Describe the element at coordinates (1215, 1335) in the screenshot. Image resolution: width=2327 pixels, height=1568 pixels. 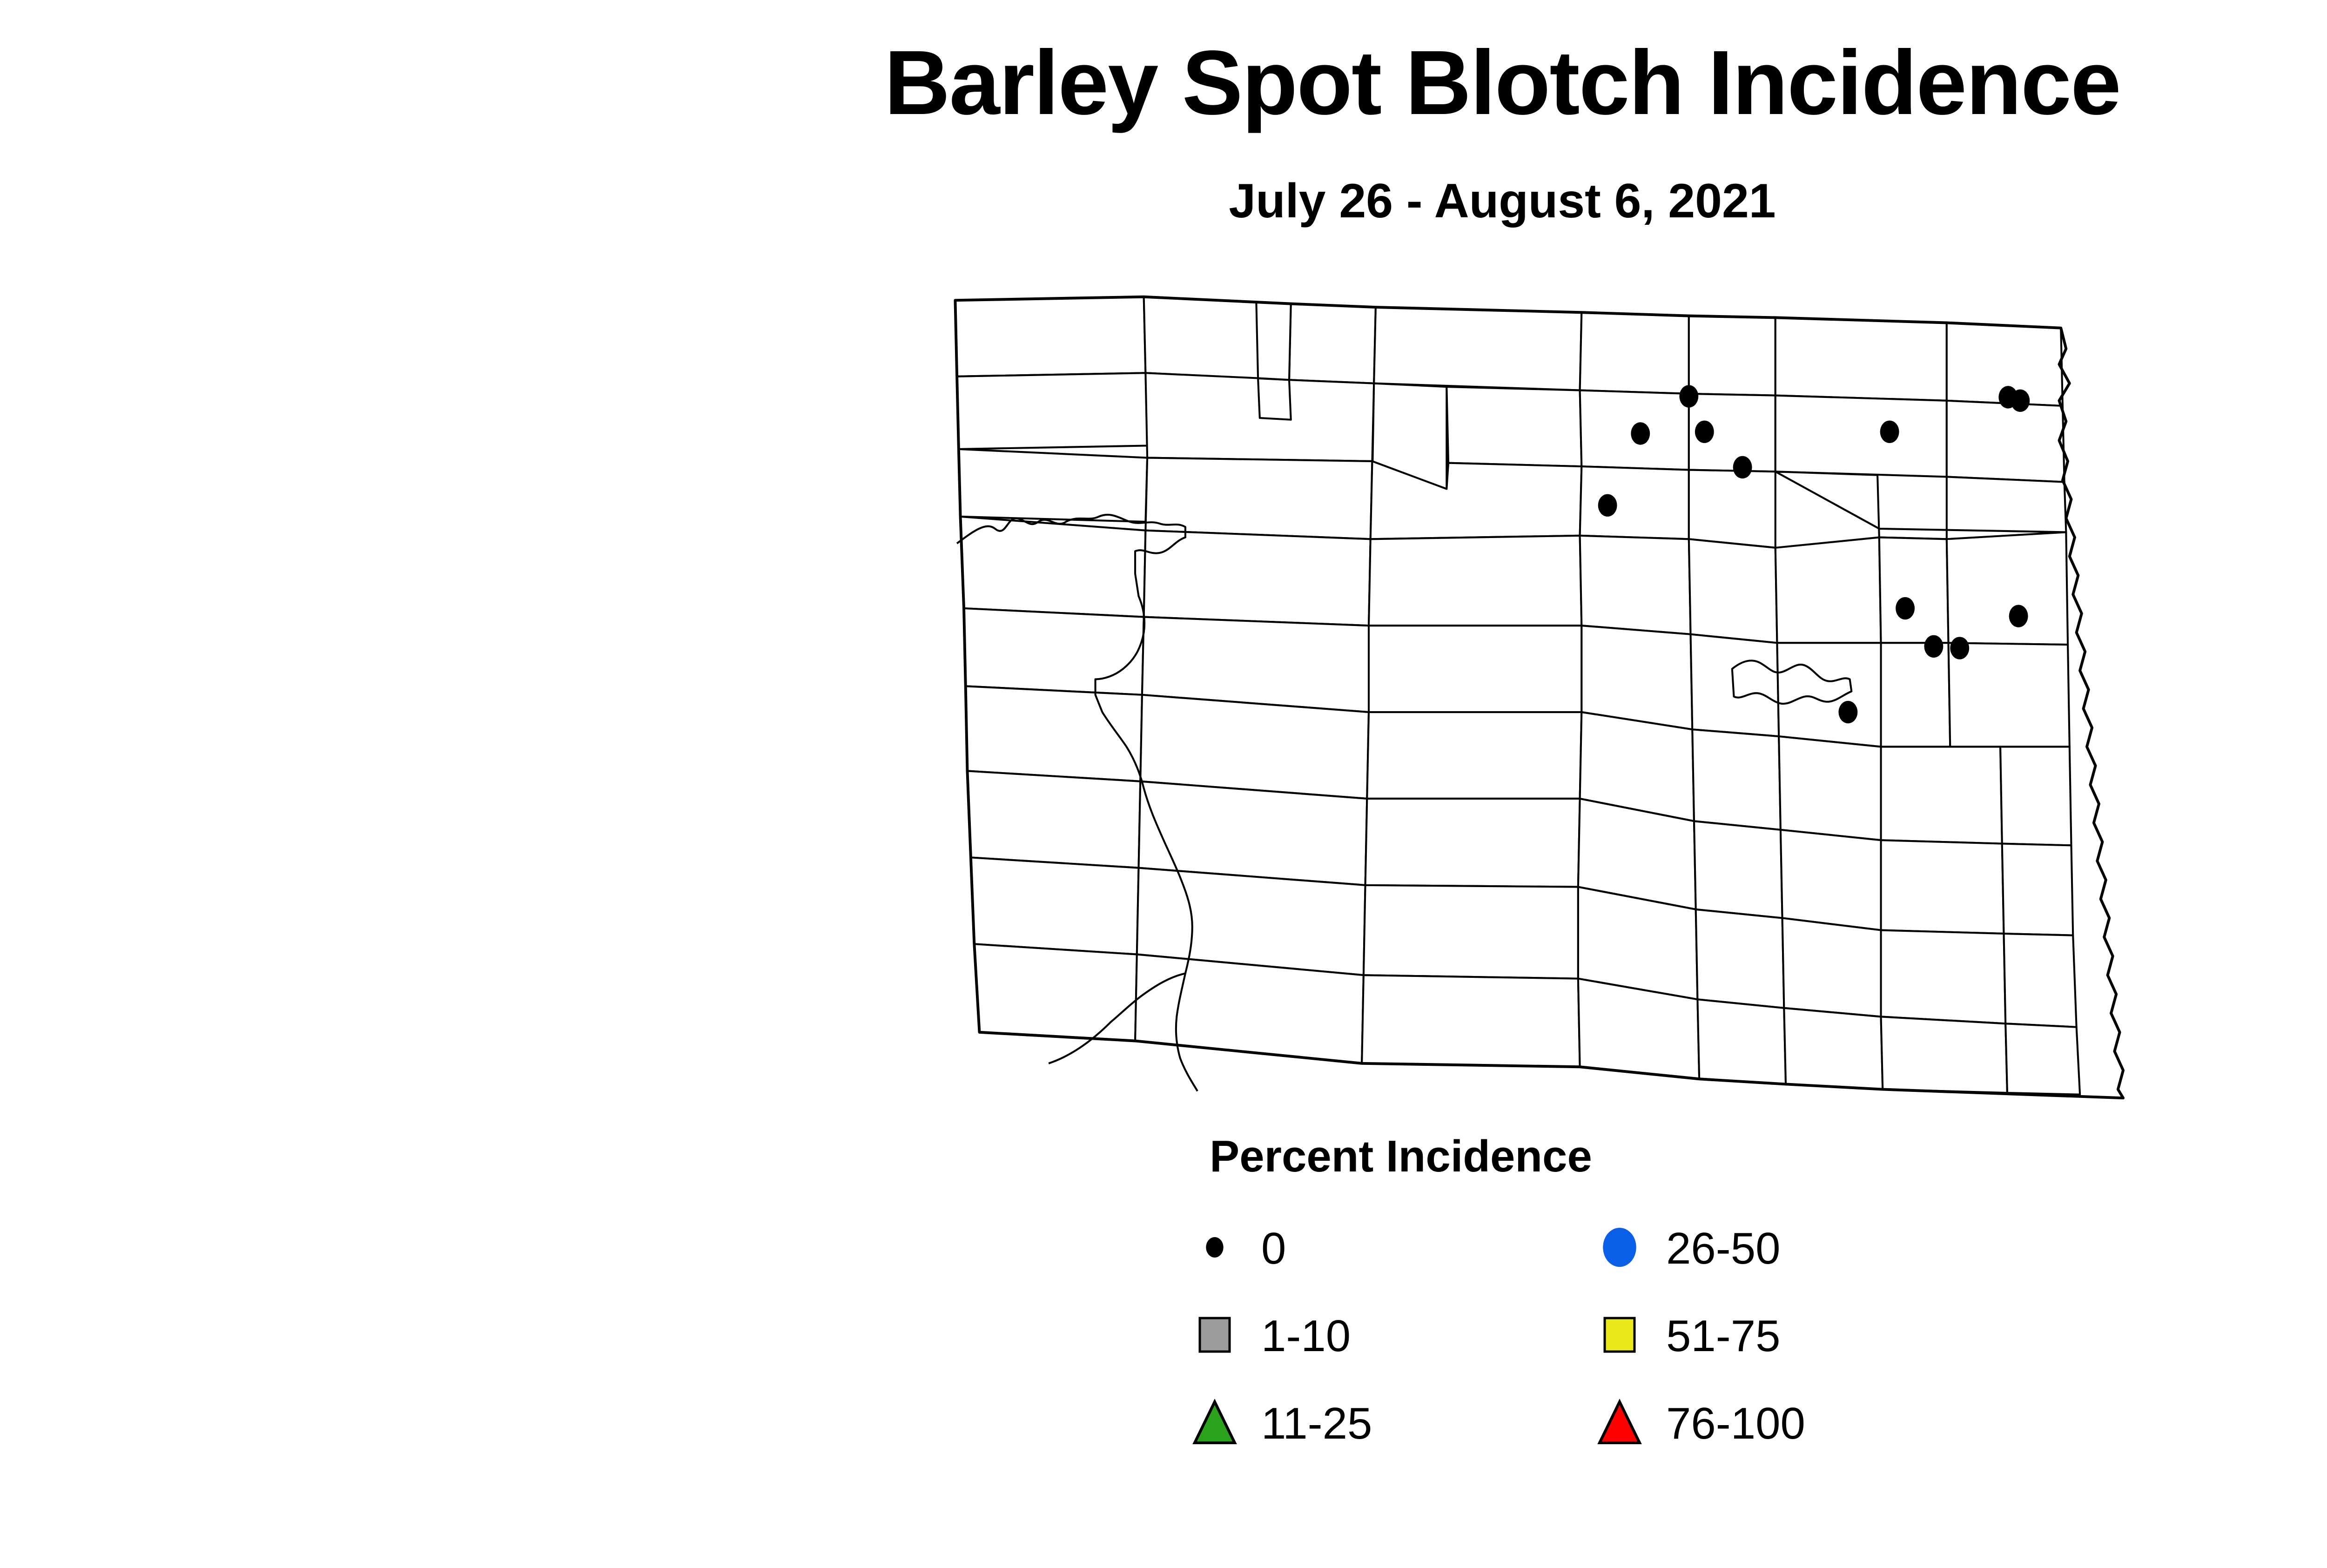
I see `legend-symbol-square-gray` at that location.